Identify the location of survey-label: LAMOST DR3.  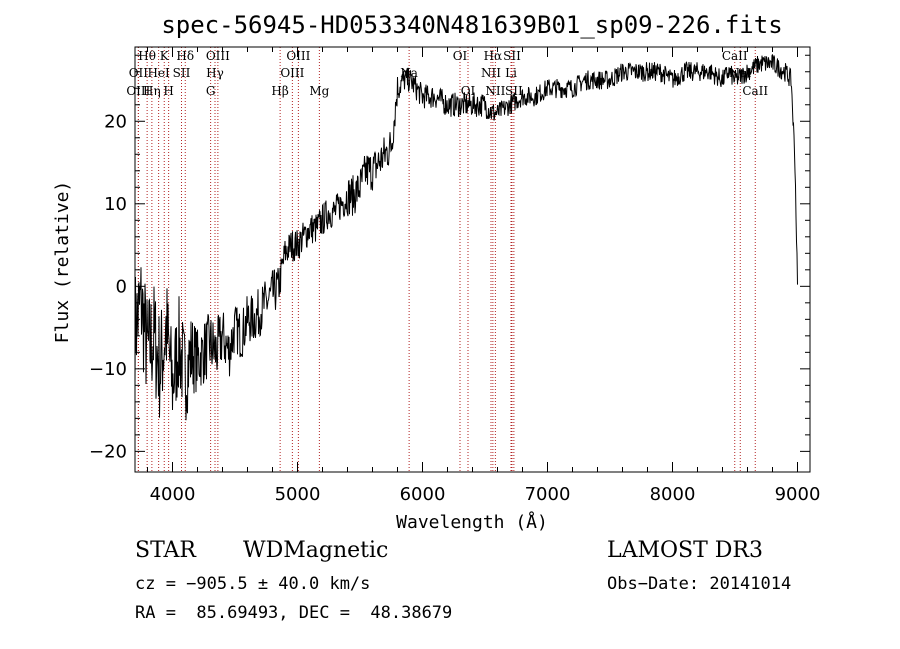
(685, 550).